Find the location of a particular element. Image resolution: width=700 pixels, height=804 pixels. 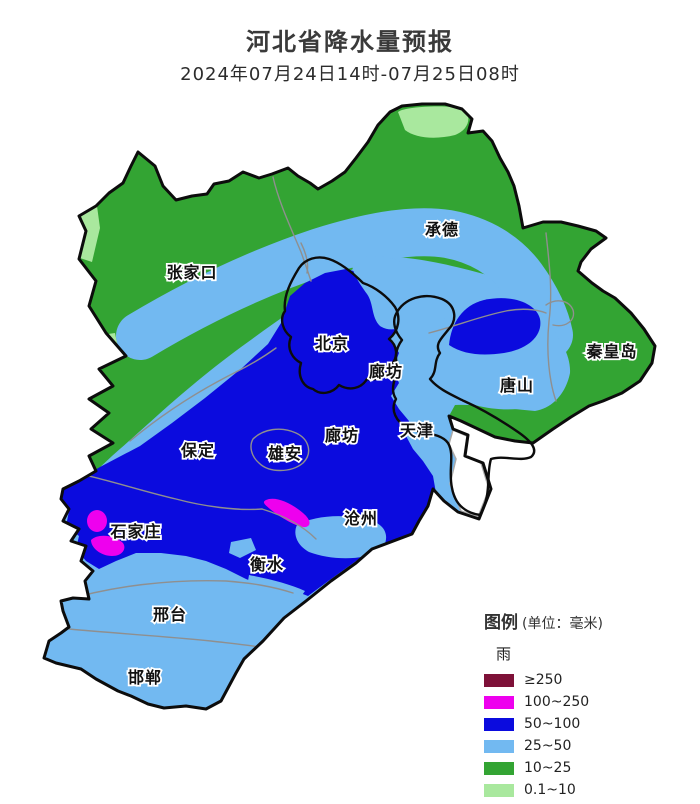

label-cangzhou: 沧州 is located at coordinates (361, 518).